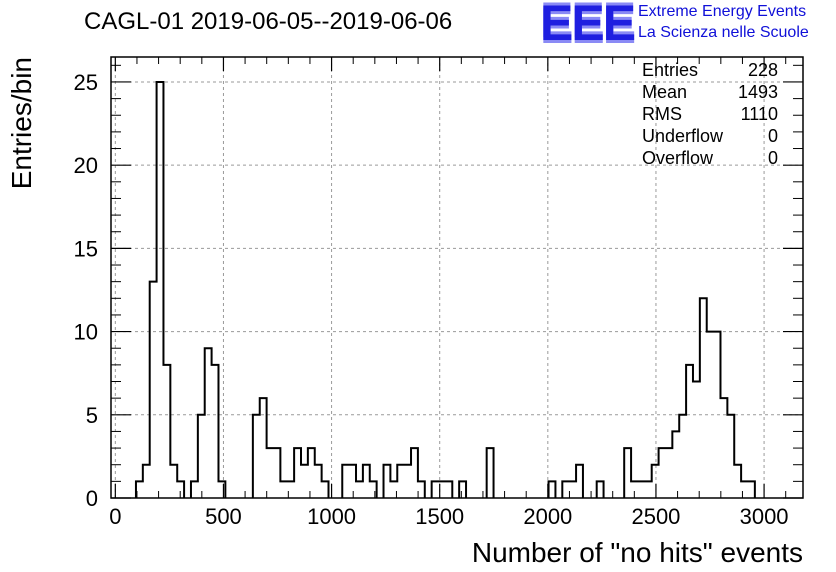  Describe the element at coordinates (762, 70) in the screenshot. I see `stat-value: 228` at that location.